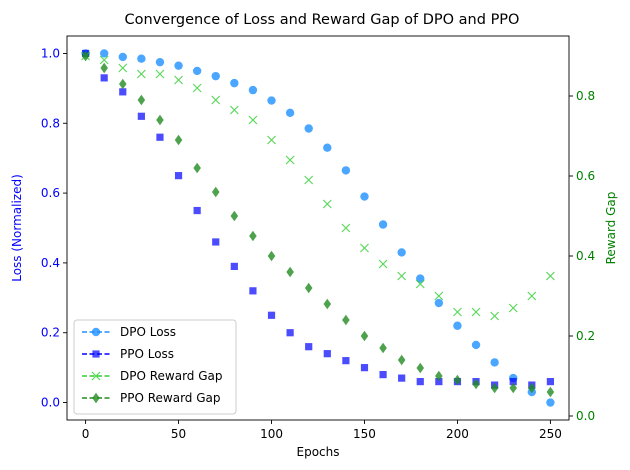 This screenshot has width=630, height=470. Describe the element at coordinates (550, 434) in the screenshot. I see `x-tick-label: 250` at that location.